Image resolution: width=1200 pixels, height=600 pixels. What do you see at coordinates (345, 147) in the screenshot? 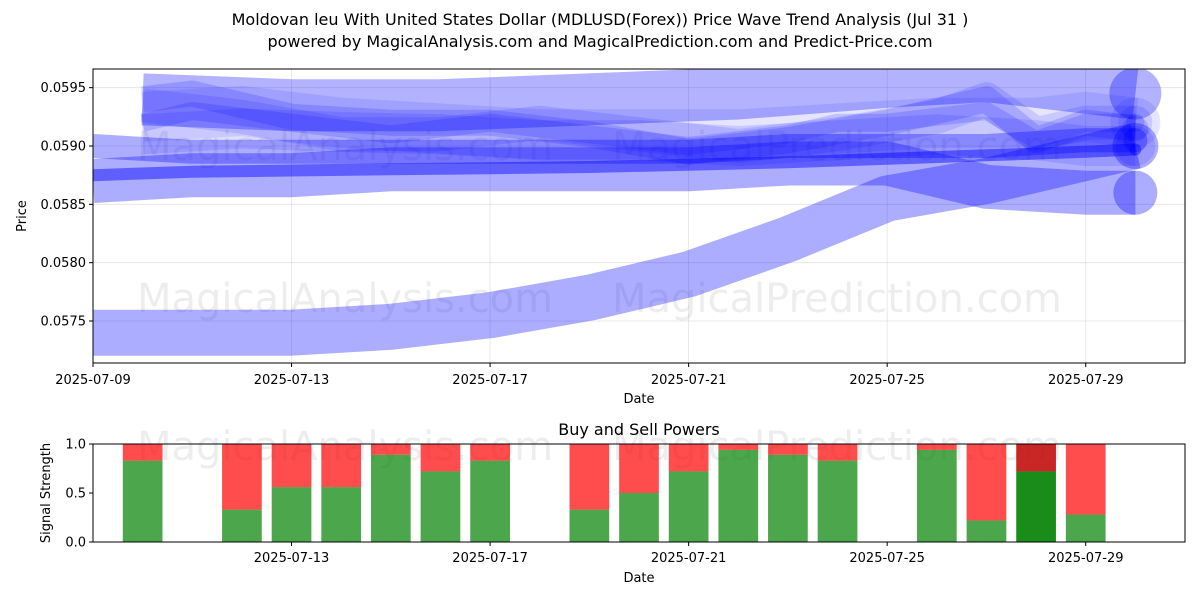
I see `watermark-analysis-top: MagicalAnalysis.com` at bounding box center [345, 147].